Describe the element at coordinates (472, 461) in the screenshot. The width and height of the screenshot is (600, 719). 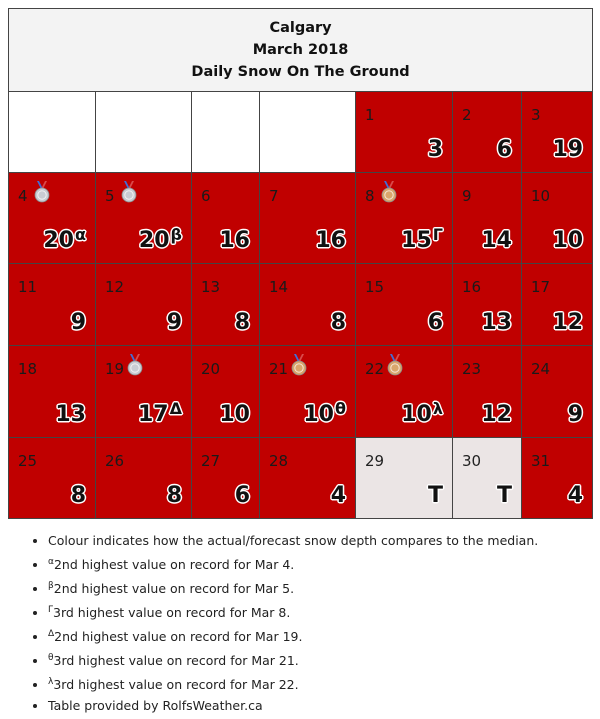
I see `day-number: 30` at that location.